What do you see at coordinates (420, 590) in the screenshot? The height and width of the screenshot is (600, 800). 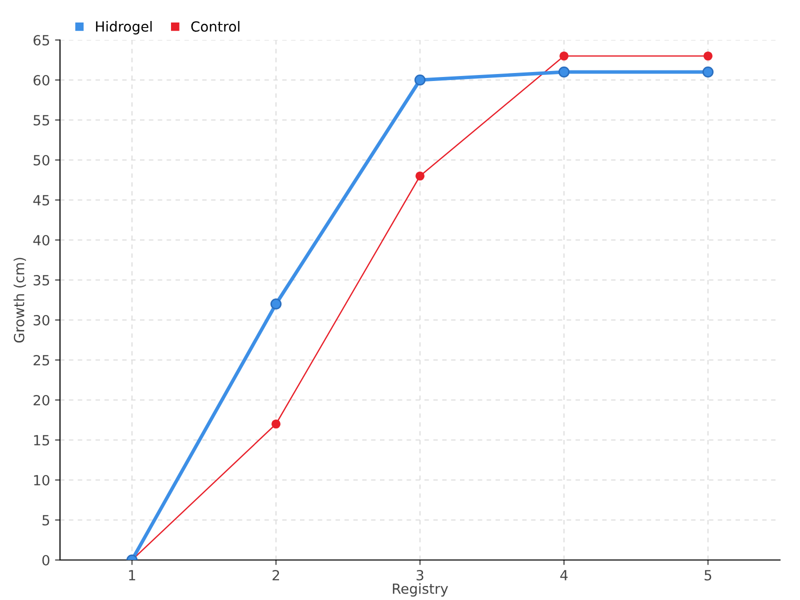 I see `x-axis-title: Registry` at bounding box center [420, 590].